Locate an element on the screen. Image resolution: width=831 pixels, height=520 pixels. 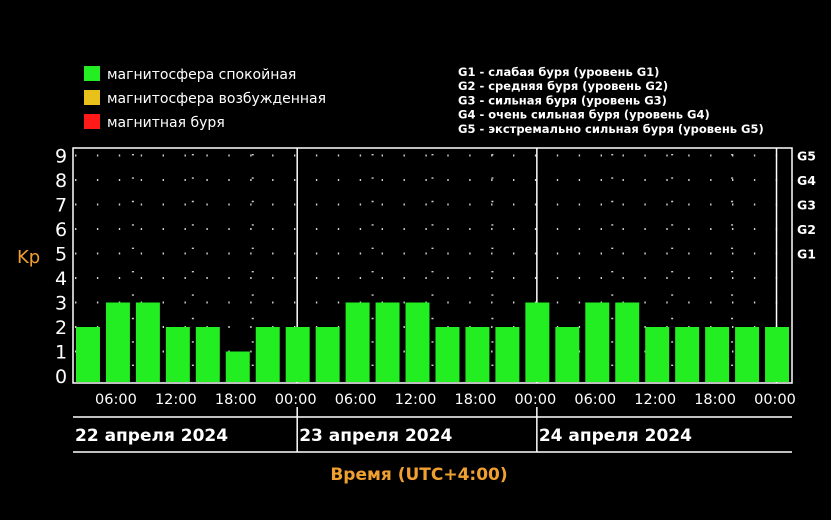
y-tick-label-3: 3 is located at coordinates (61, 304).